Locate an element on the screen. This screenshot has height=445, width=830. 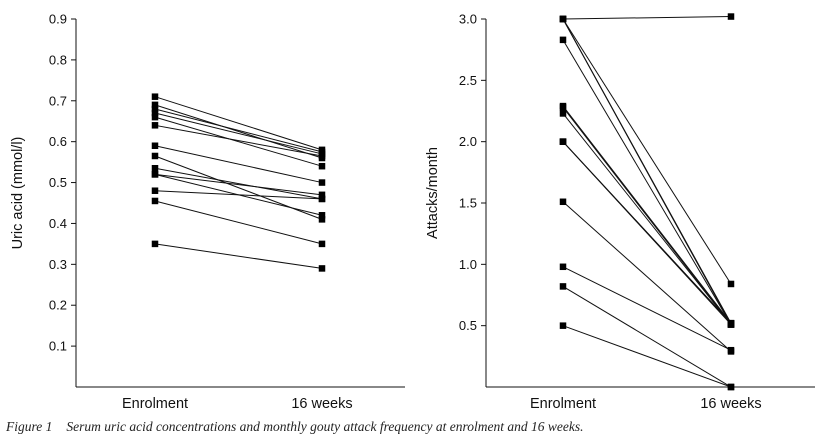
y-axis-label: Uric acid (mmol/l) is located at coordinates (18, 193).